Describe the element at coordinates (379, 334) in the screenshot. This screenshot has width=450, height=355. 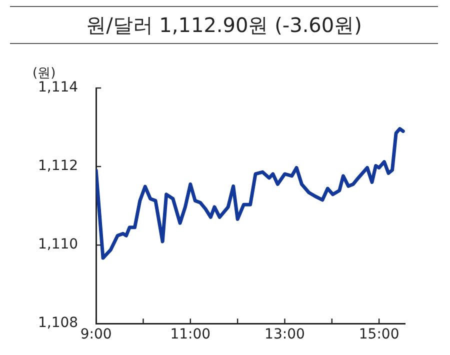
I see `x-tick-label: 15:00` at that location.